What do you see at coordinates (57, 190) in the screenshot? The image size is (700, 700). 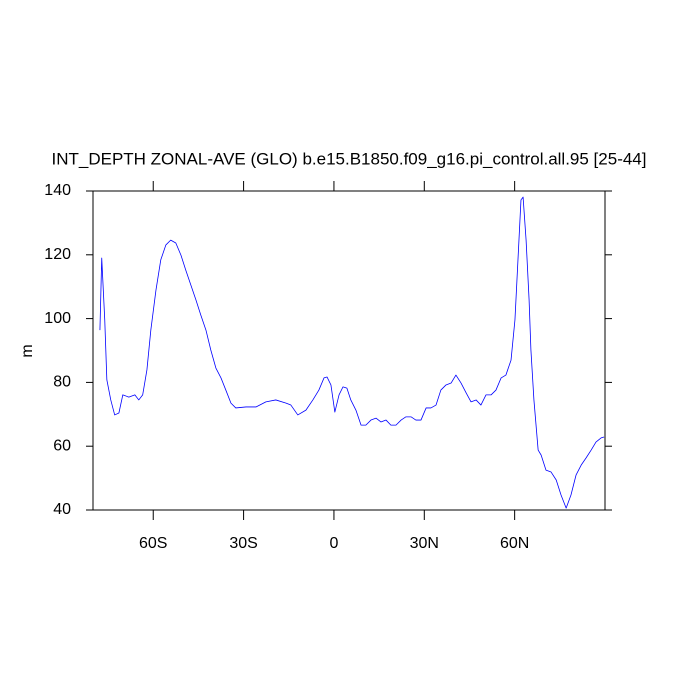 I see `y-tick-label: 140` at bounding box center [57, 190].